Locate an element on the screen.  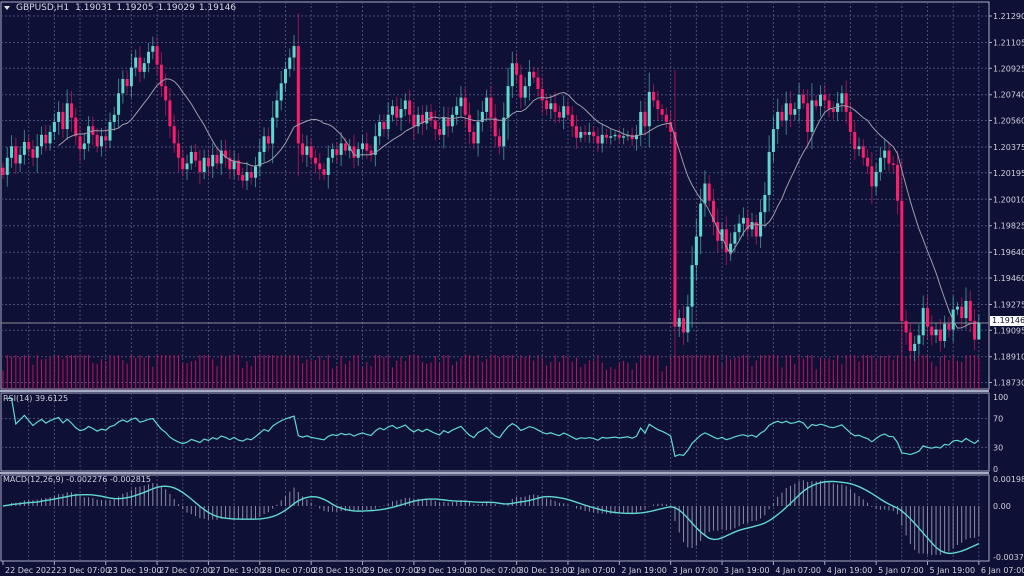
dropdown-triangle-icon is located at coordinates (7, 8).